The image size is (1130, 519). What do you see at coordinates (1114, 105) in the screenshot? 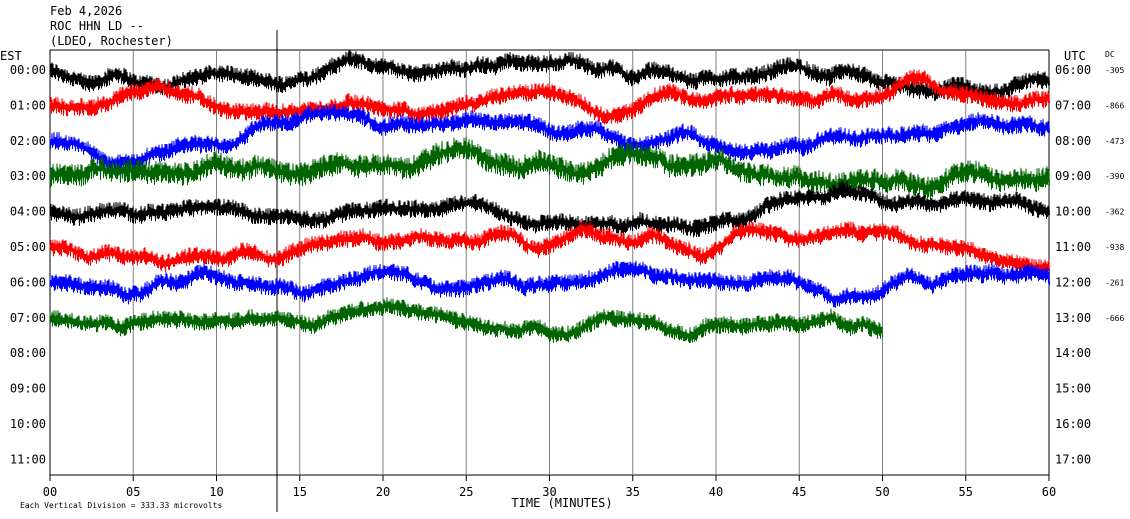
I see `dc-offset-label: -866` at bounding box center [1114, 105].